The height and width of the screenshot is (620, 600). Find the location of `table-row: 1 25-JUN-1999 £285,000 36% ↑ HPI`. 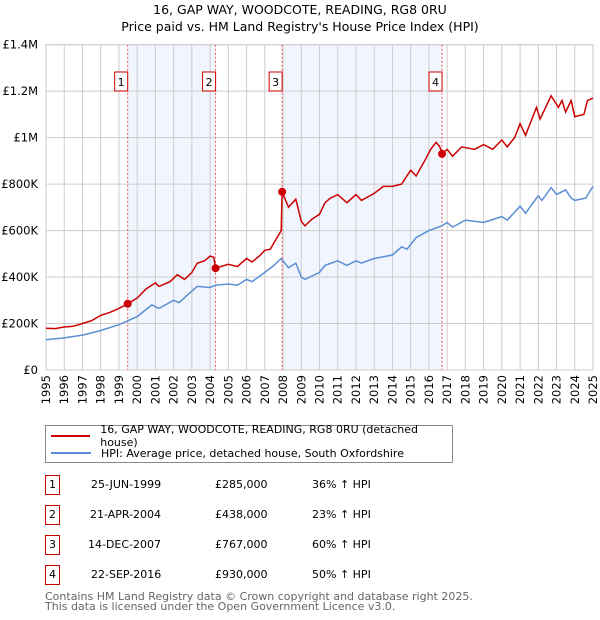

table-row: 1 25-JUN-1999 £285,000 36% ↑ HPI is located at coordinates (255, 485).